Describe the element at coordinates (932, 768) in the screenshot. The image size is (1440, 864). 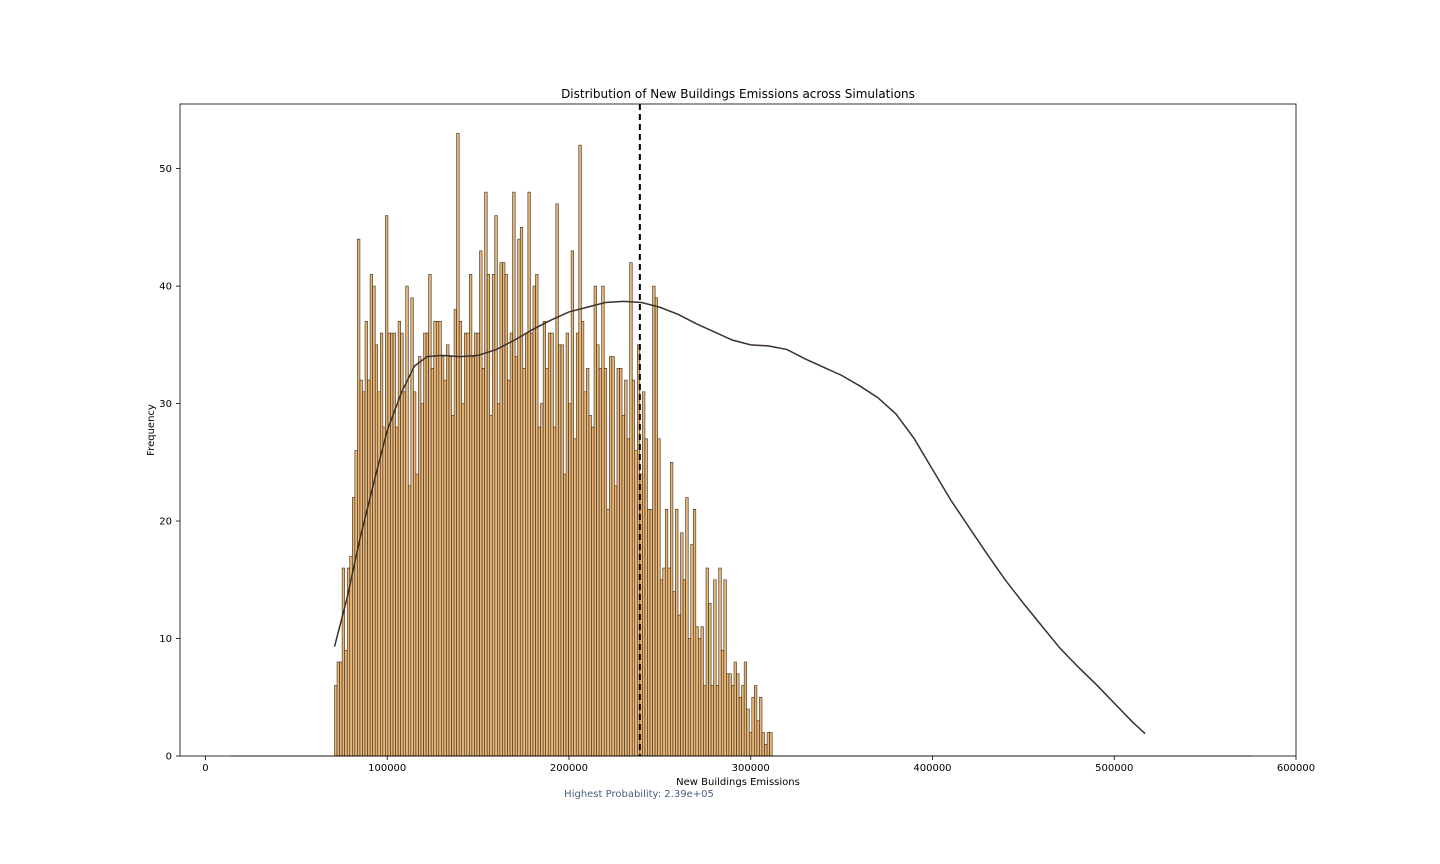
I see `x-tick-label: 400000` at that location.